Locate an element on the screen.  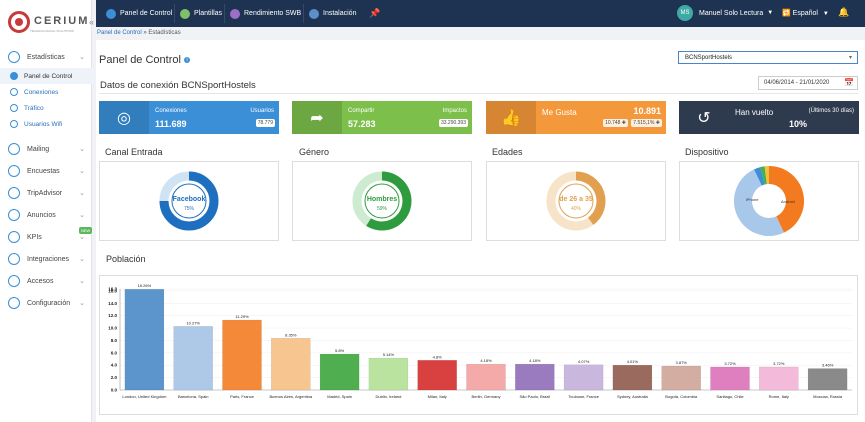
sidebar-item-tripadvisor: TripAdvisor ⌄ is located at coordinates (46, 193).